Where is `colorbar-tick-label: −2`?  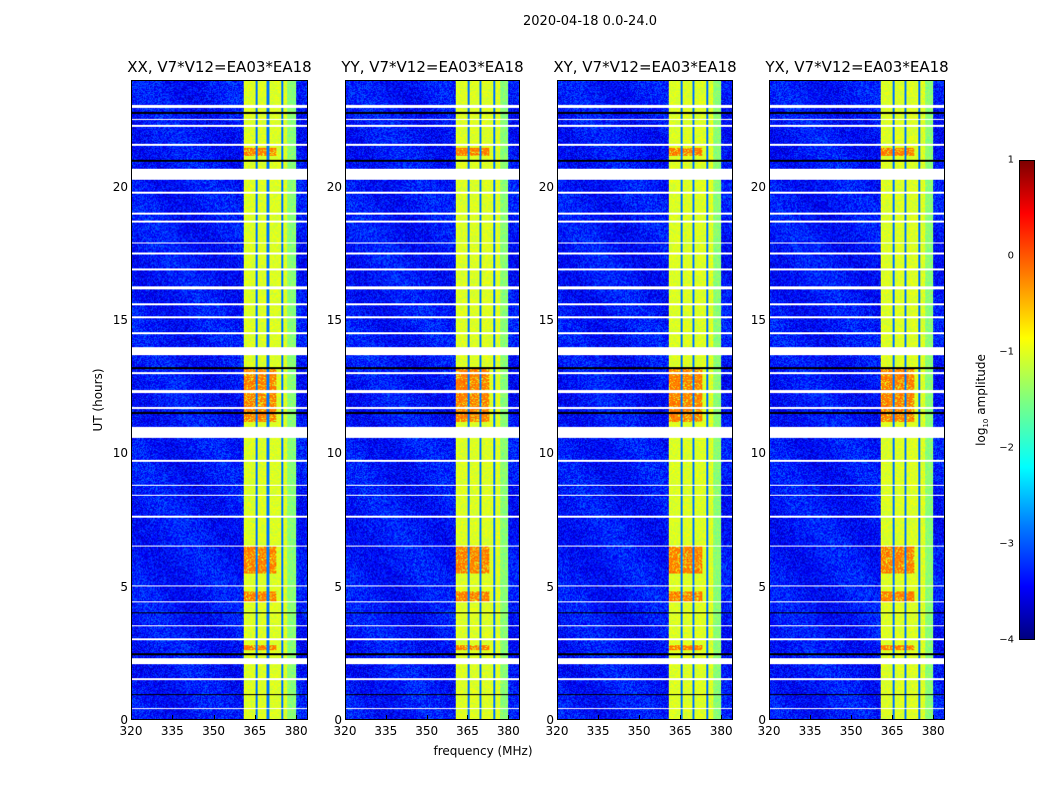
colorbar-tick-label: −2 is located at coordinates (1006, 448).